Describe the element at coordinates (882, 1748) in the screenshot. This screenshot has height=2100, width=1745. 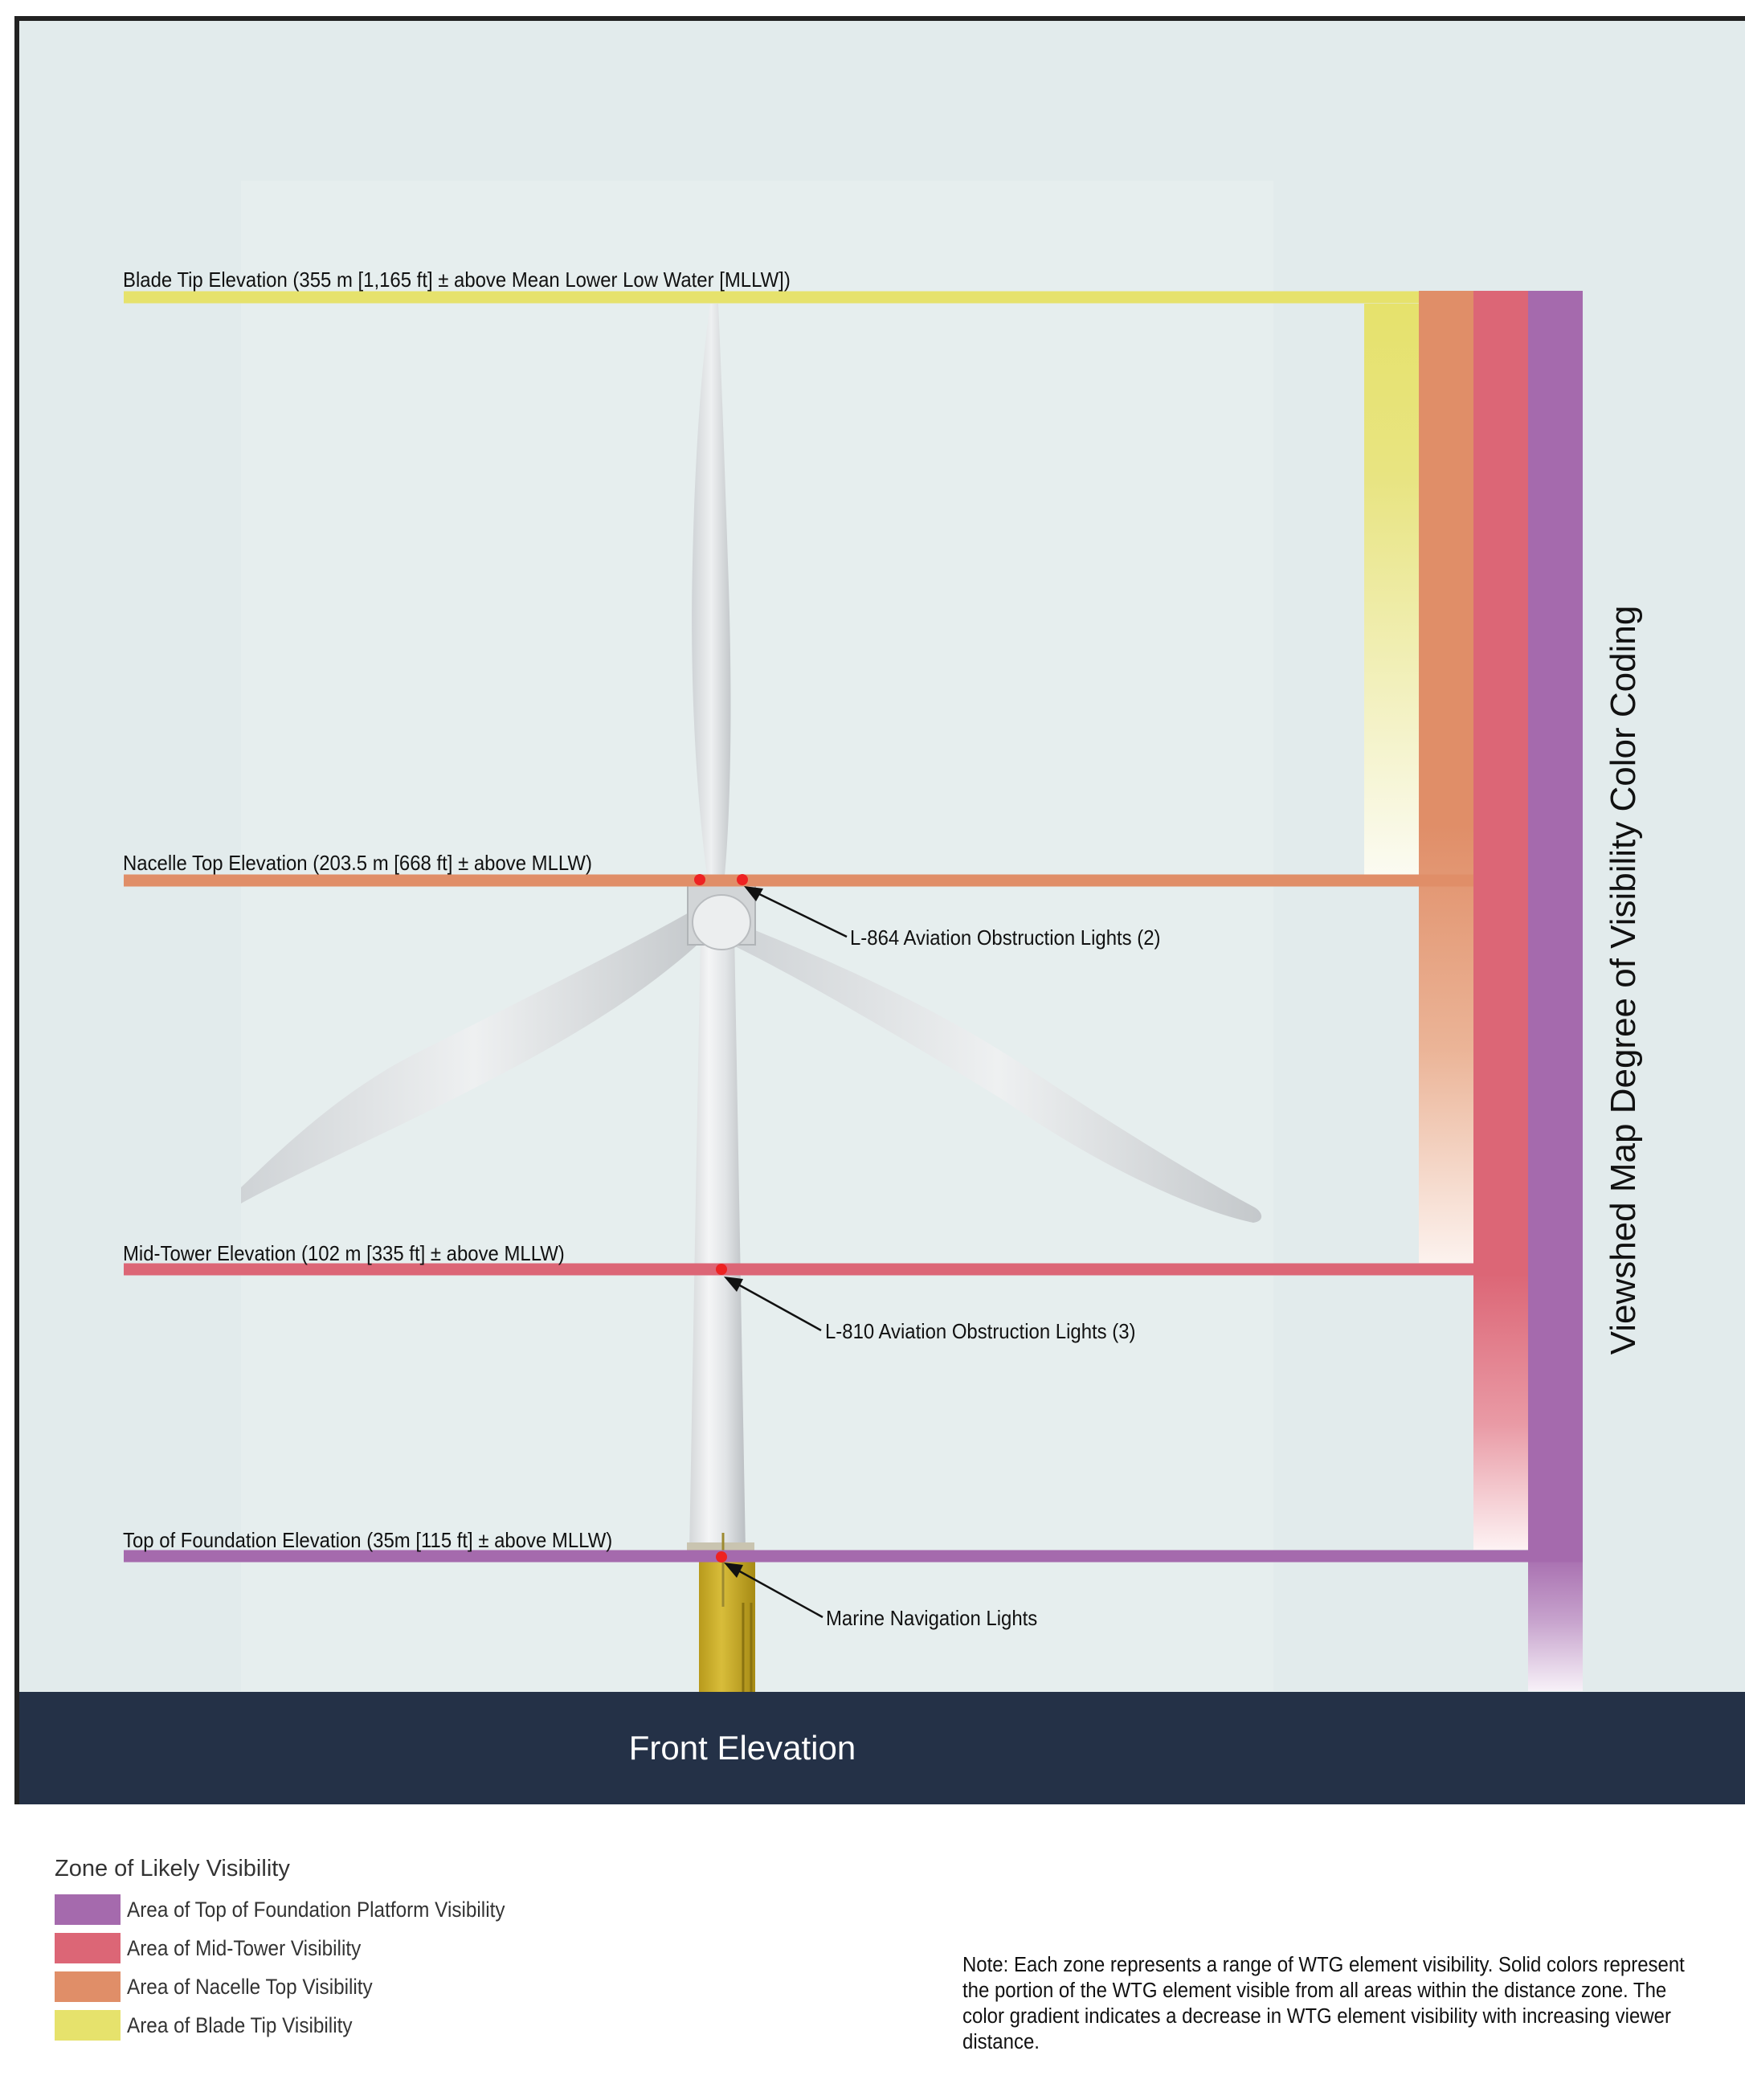
I see `front-elevation-banner: Front Elevation` at that location.